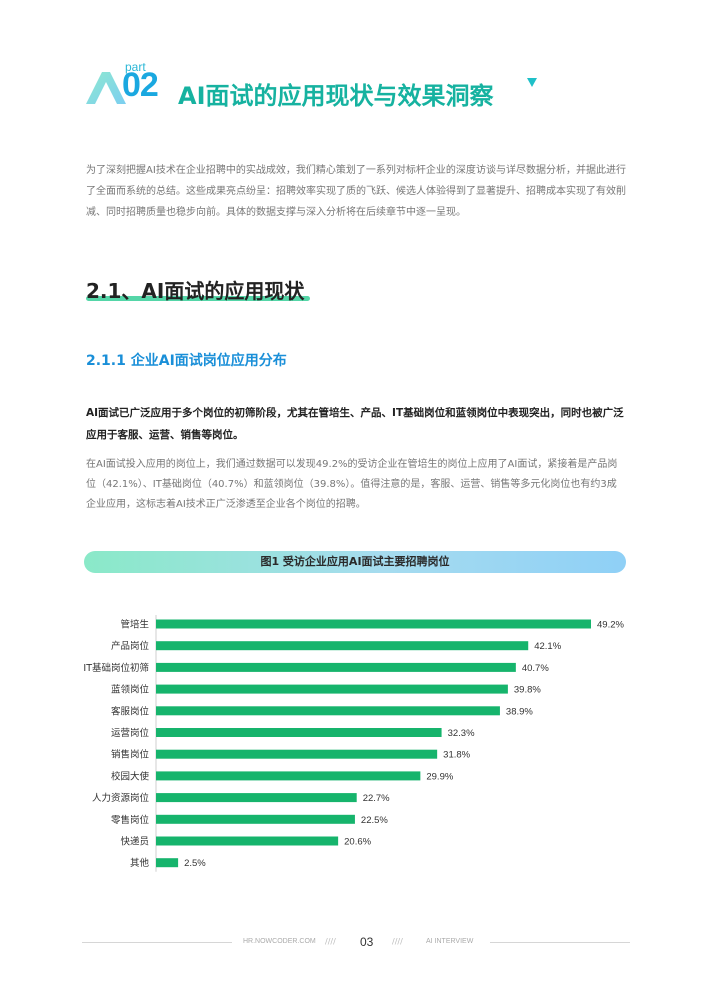 The image size is (711, 994). Describe the element at coordinates (357, 842) in the screenshot. I see `value-label: 20.6%` at that location.